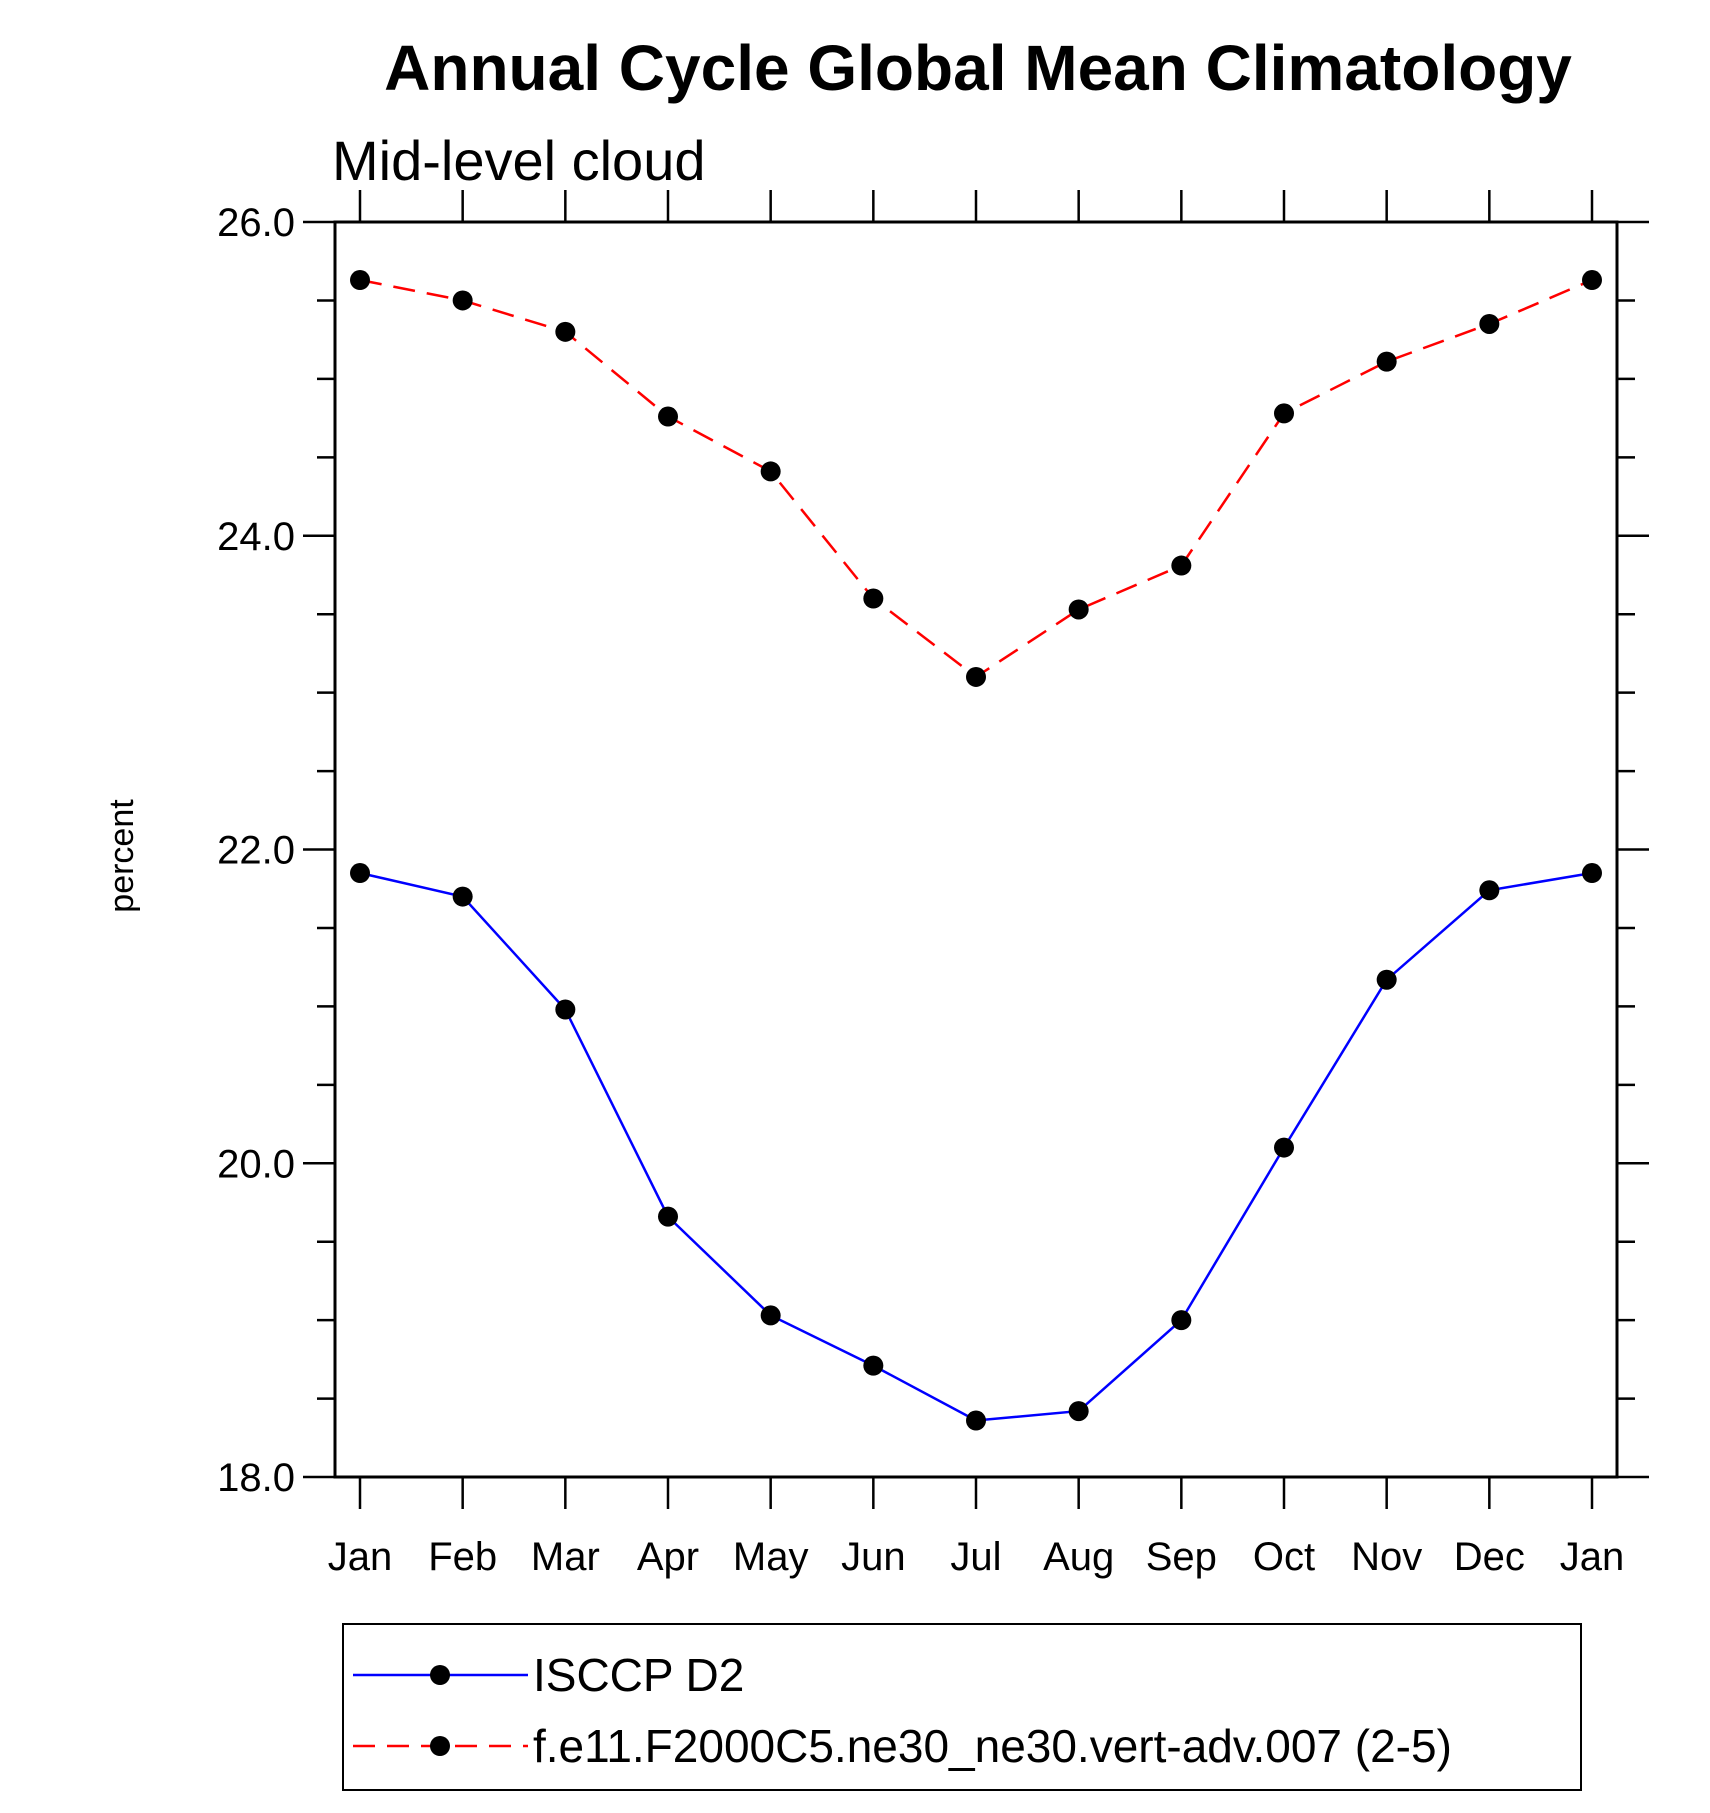 This screenshot has height=1813, width=1710. I want to click on x-tick-label: Sep, so click(1181, 1557).